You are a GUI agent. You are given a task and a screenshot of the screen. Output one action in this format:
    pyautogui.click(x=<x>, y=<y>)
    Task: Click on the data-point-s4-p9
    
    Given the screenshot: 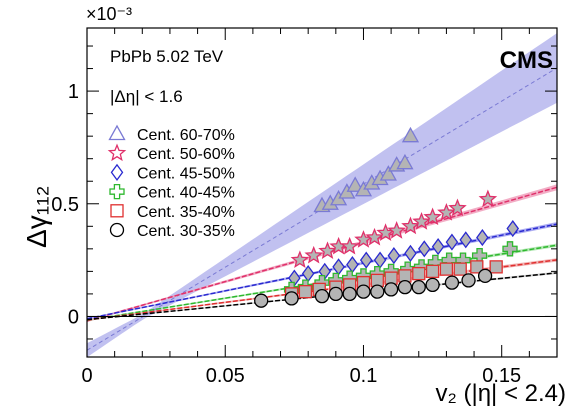 What is the action you would take?
    pyautogui.click(x=419, y=273)
    